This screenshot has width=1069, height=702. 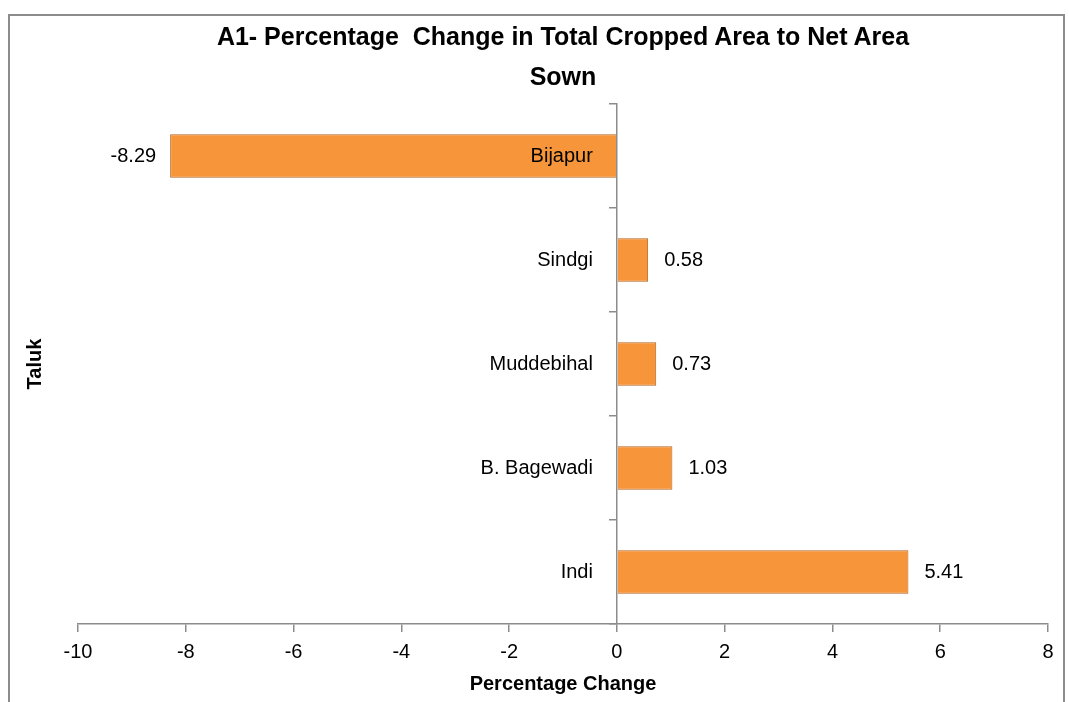 I want to click on data-label: 0.58, so click(x=684, y=258).